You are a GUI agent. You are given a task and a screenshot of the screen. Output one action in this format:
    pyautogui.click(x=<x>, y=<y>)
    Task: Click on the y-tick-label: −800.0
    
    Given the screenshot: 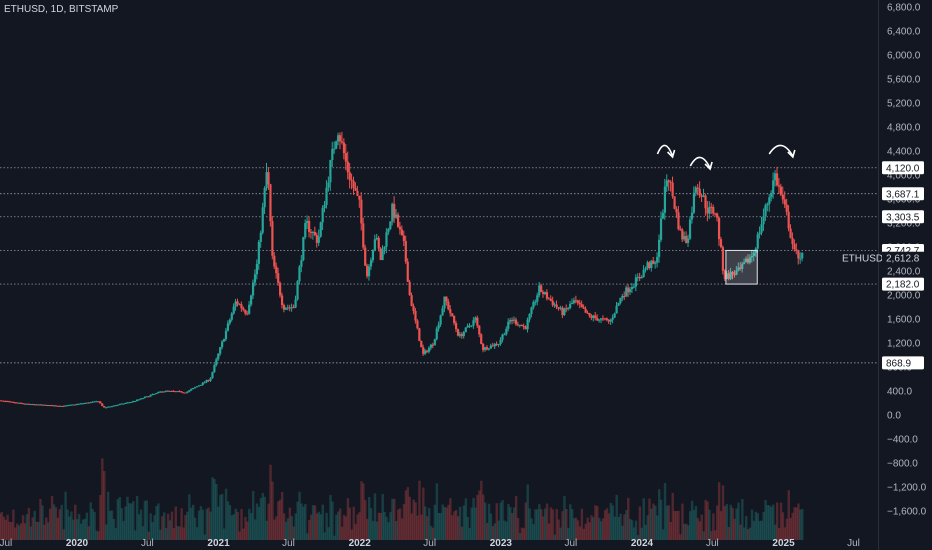 What is the action you would take?
    pyautogui.click(x=902, y=464)
    